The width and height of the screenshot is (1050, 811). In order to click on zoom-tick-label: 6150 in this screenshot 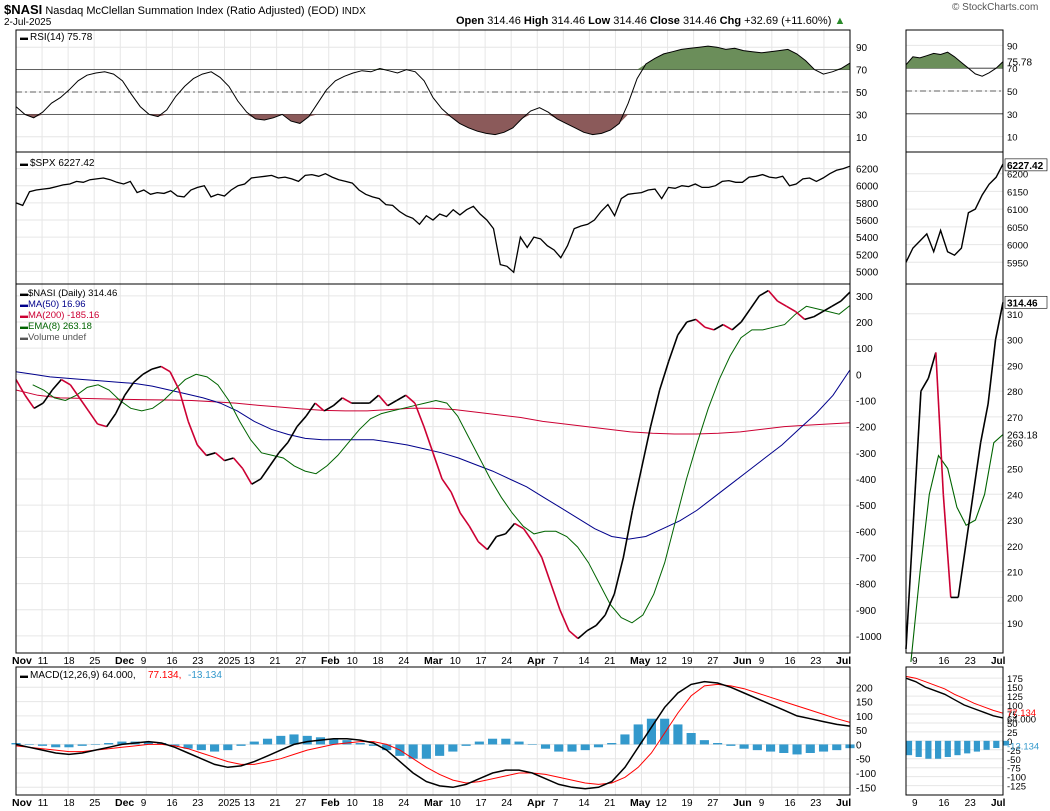, I will do `click(1017, 192)`.